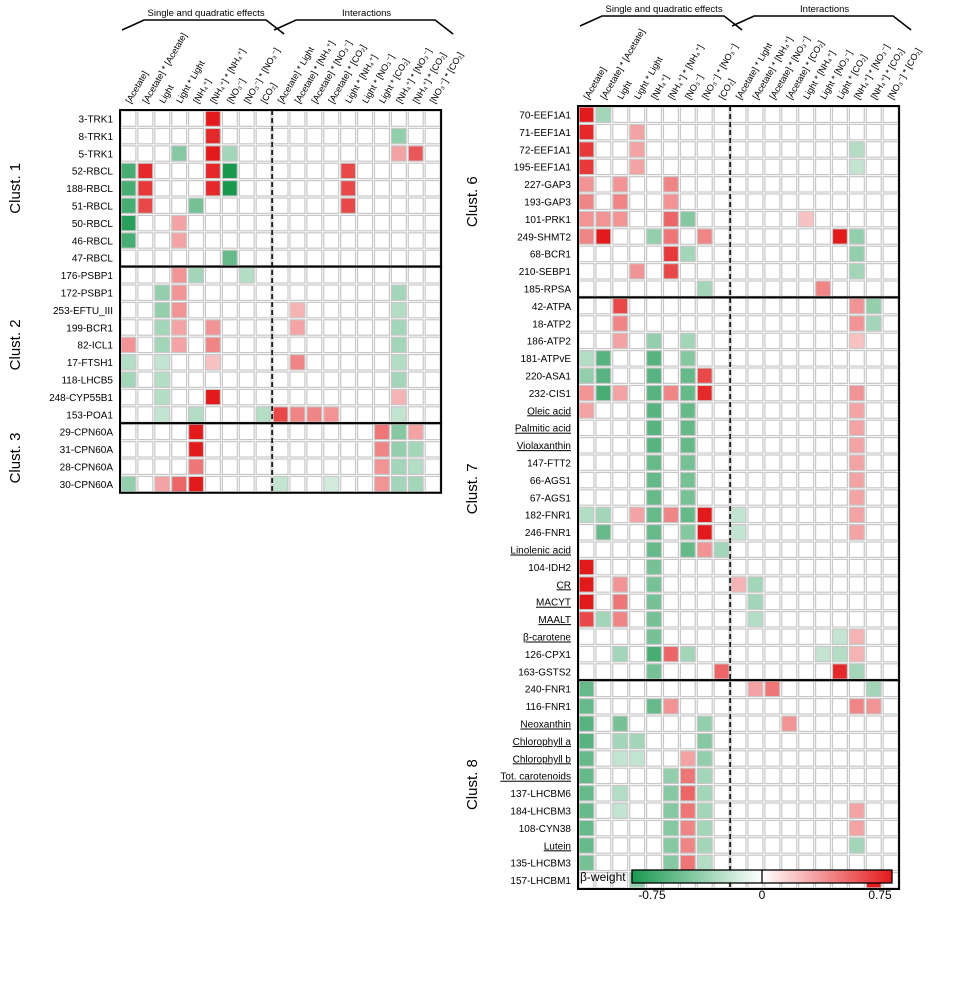 The width and height of the screenshot is (964, 999). What do you see at coordinates (548, 377) in the screenshot?
I see `row-label: 220-ASA1` at bounding box center [548, 377].